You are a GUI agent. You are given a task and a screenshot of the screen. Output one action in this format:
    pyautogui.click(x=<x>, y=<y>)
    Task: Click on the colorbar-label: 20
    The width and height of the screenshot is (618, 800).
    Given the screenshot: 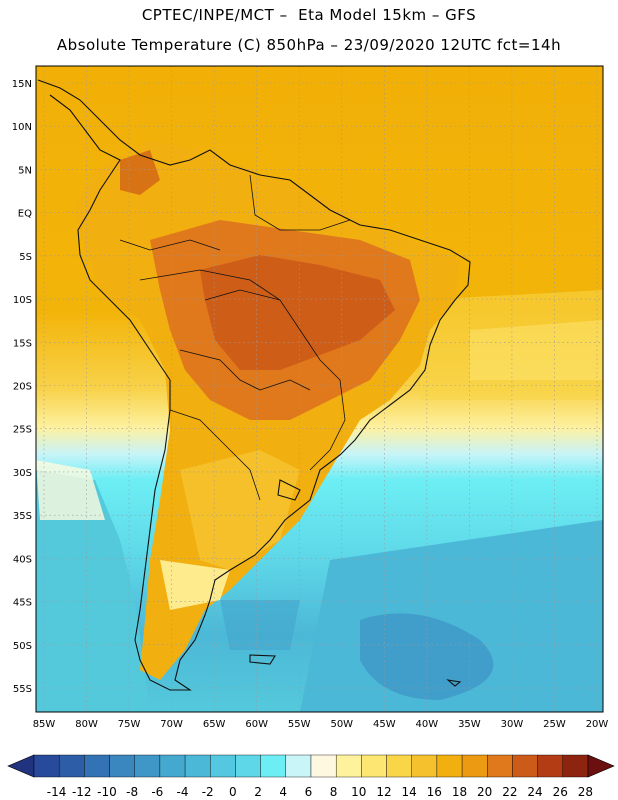 What is the action you would take?
    pyautogui.click(x=484, y=792)
    